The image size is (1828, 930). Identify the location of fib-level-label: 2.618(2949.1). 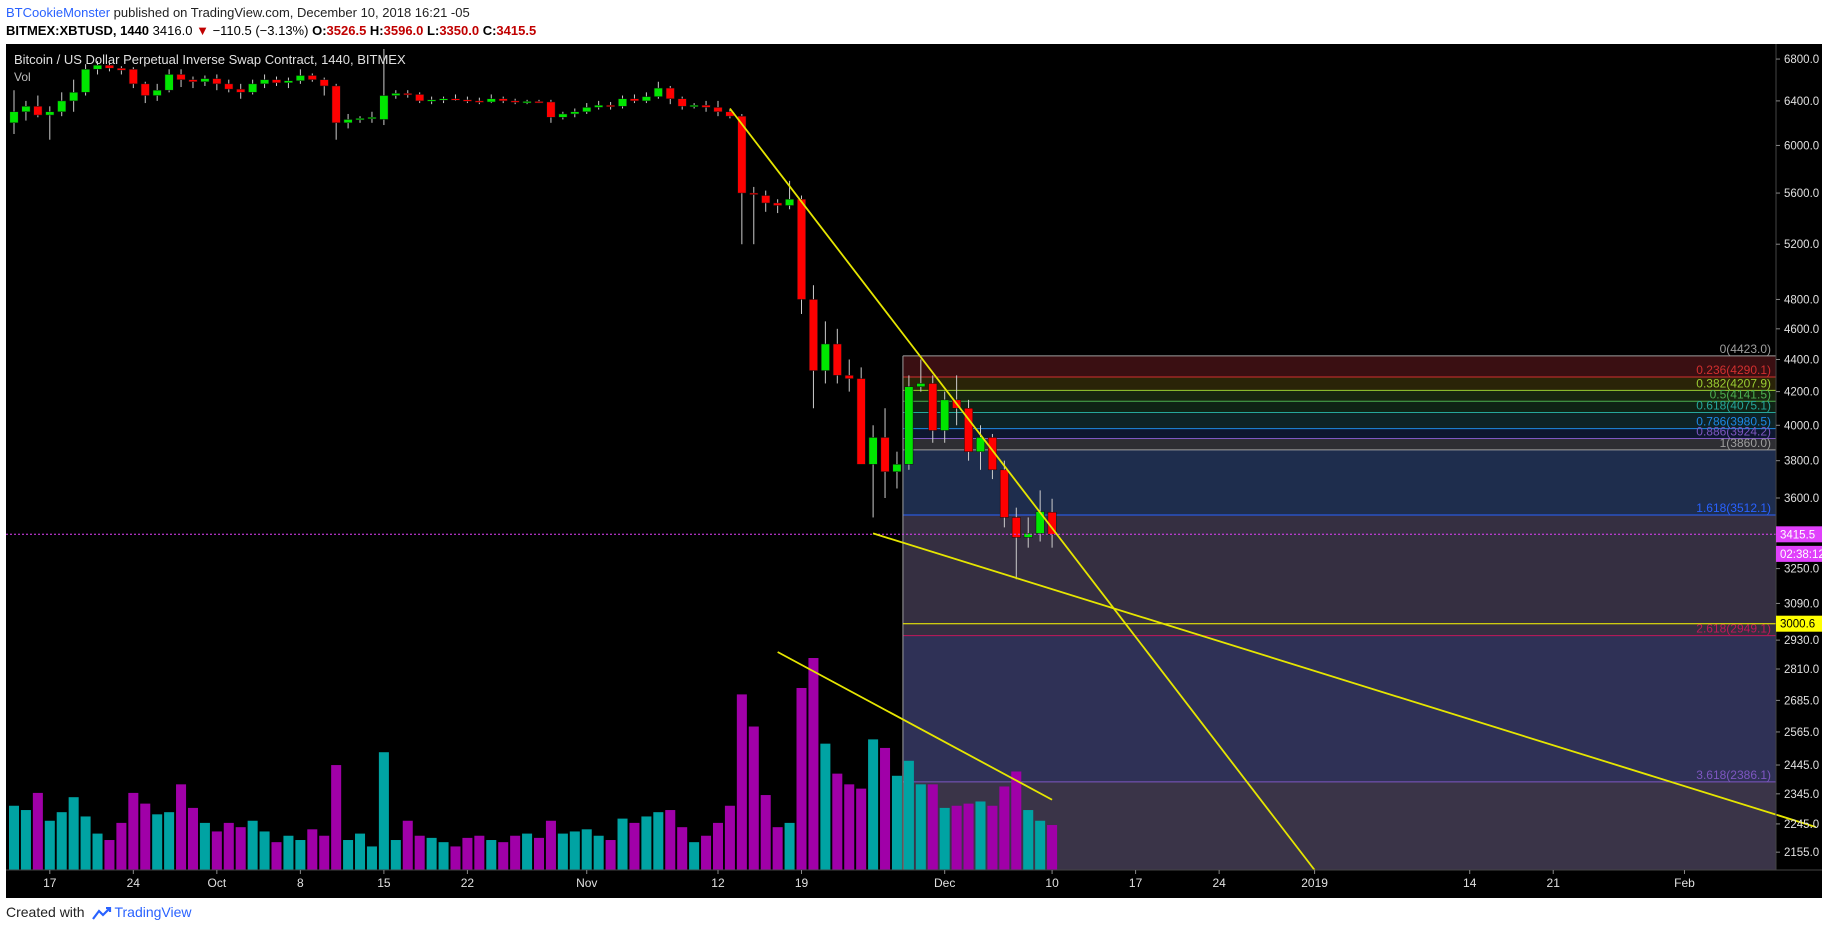
(1733, 629).